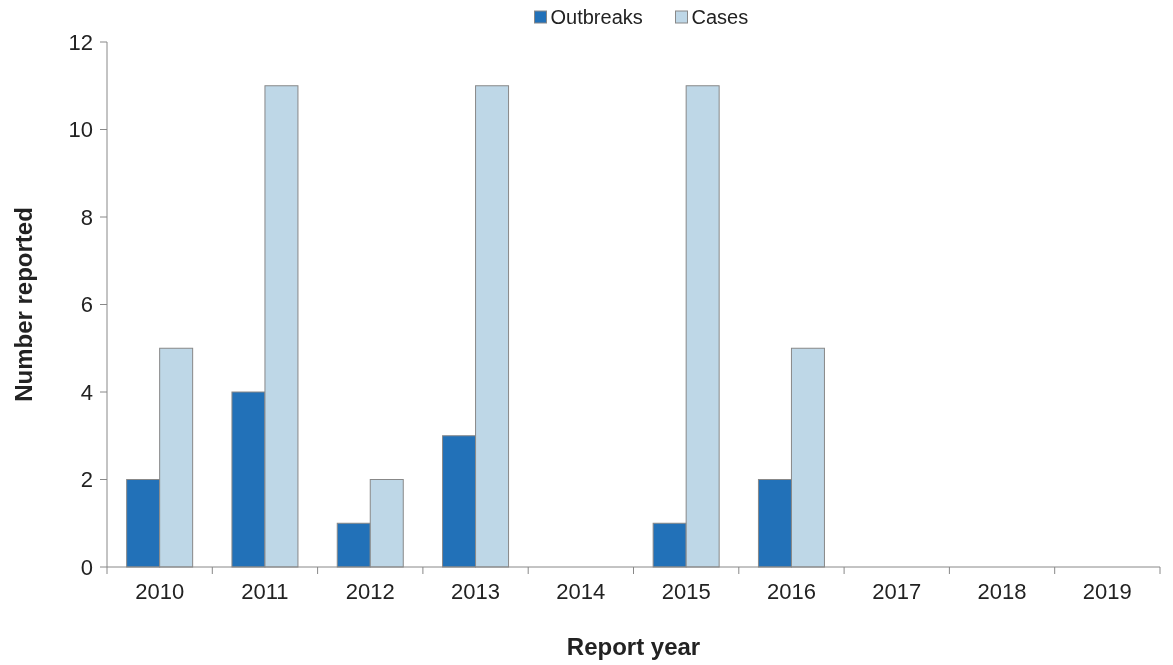  I want to click on x-tick-label: 2017, so click(897, 591).